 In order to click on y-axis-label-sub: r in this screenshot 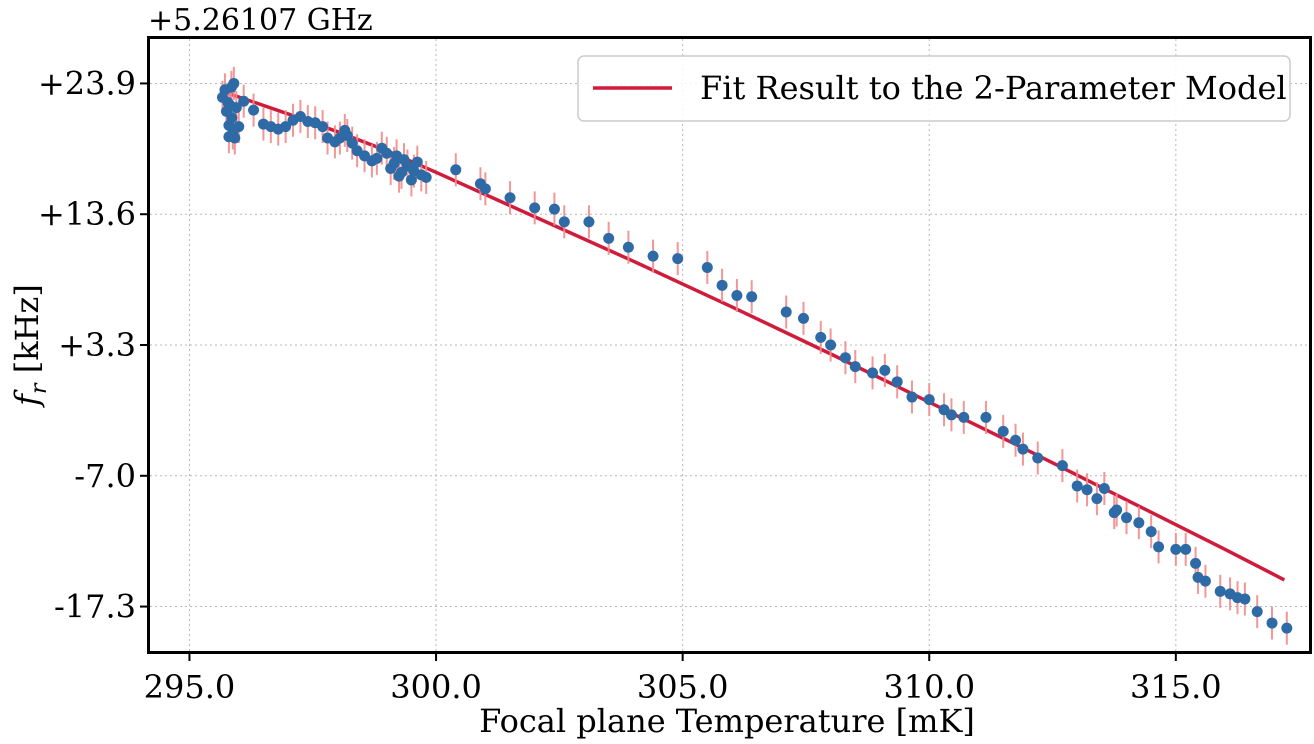, I will do `click(39, 388)`.